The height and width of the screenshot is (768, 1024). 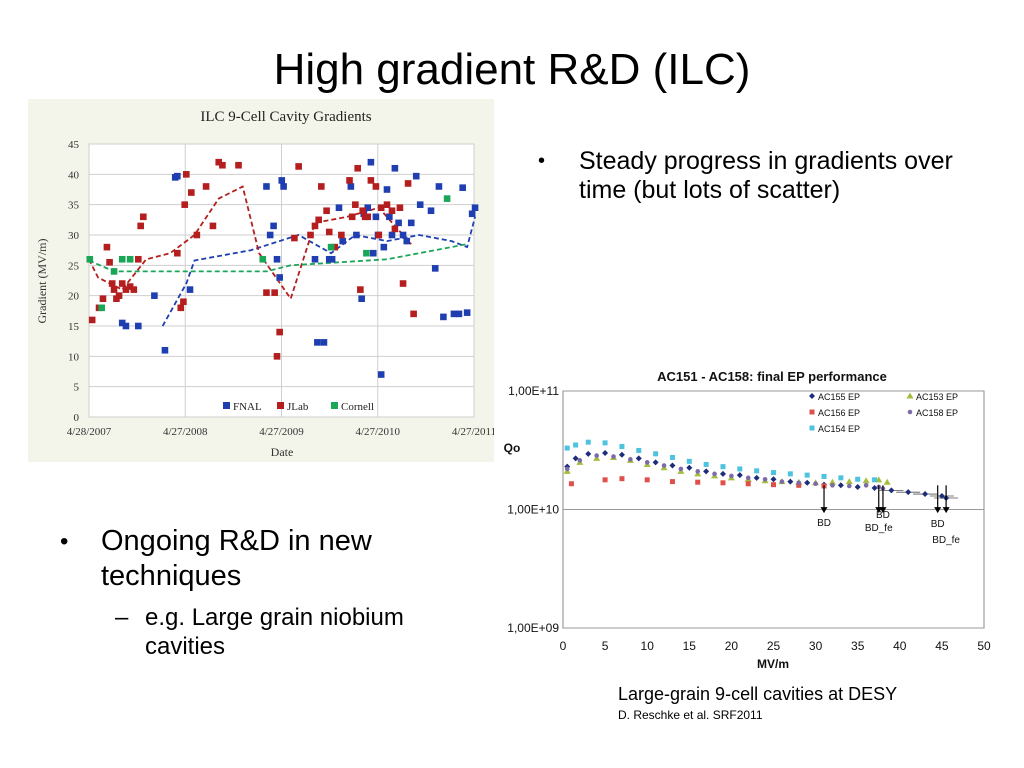 What do you see at coordinates (772, 376) in the screenshot?
I see `chart-title: AC151 - AC158: final EP performance` at bounding box center [772, 376].